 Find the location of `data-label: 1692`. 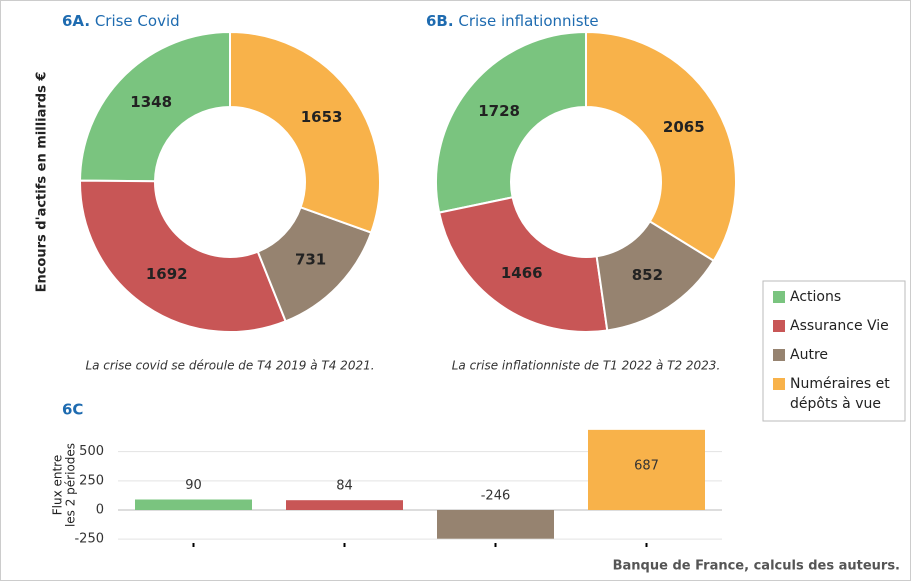

data-label: 1692 is located at coordinates (167, 274).